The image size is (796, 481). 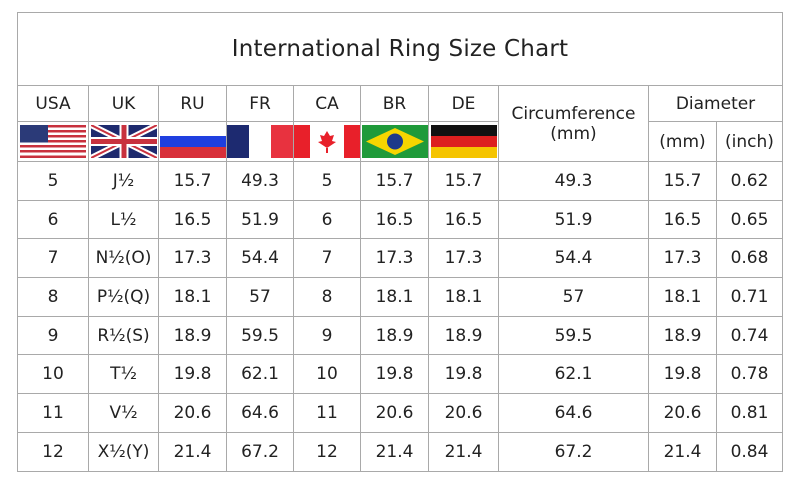 I want to click on cell-ca: 10, so click(x=327, y=374).